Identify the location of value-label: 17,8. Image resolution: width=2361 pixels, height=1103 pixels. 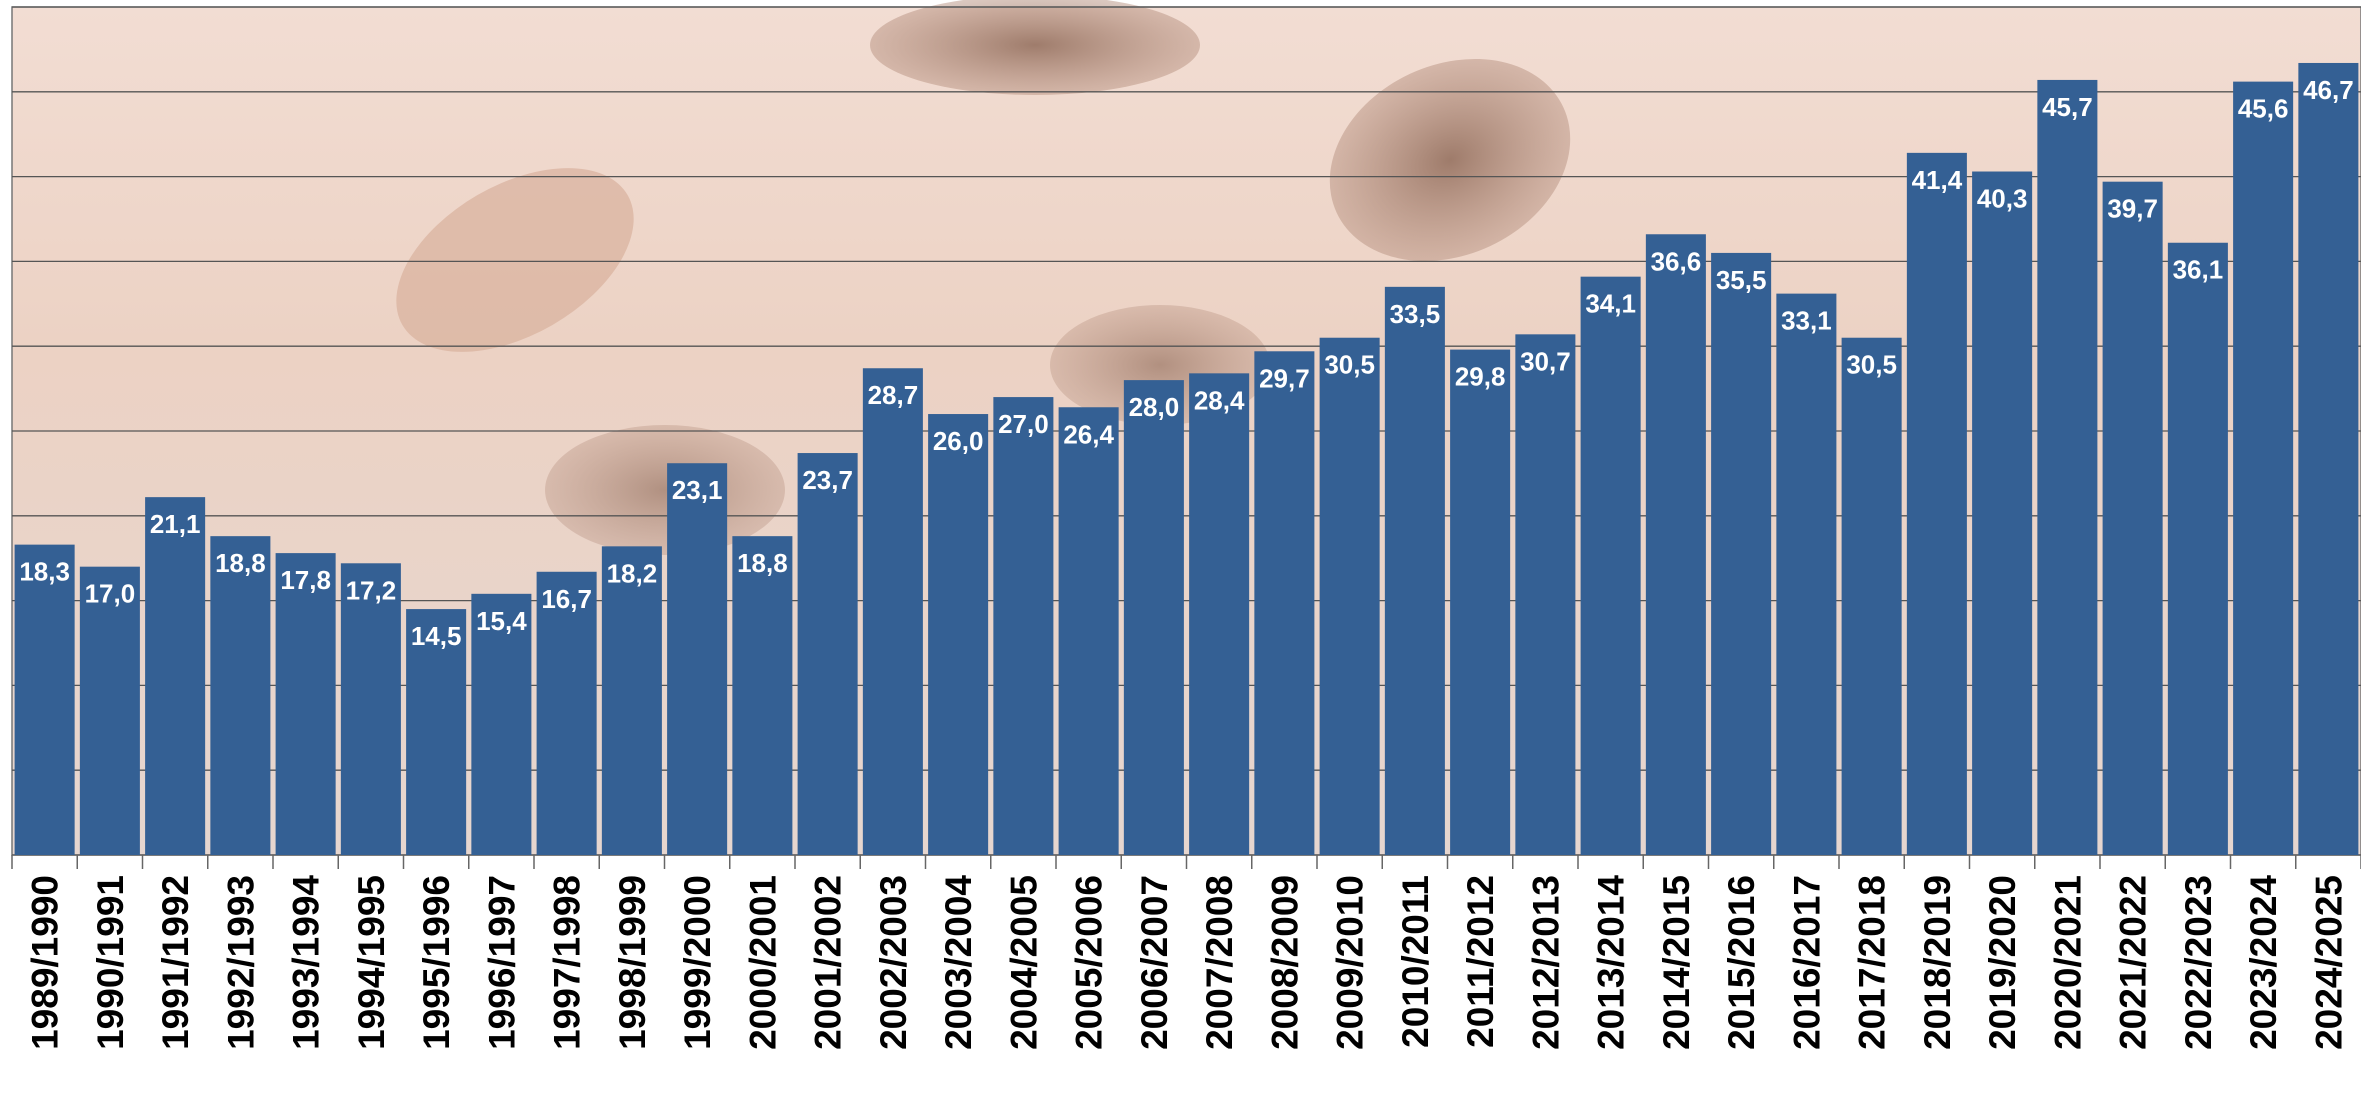
(305, 580).